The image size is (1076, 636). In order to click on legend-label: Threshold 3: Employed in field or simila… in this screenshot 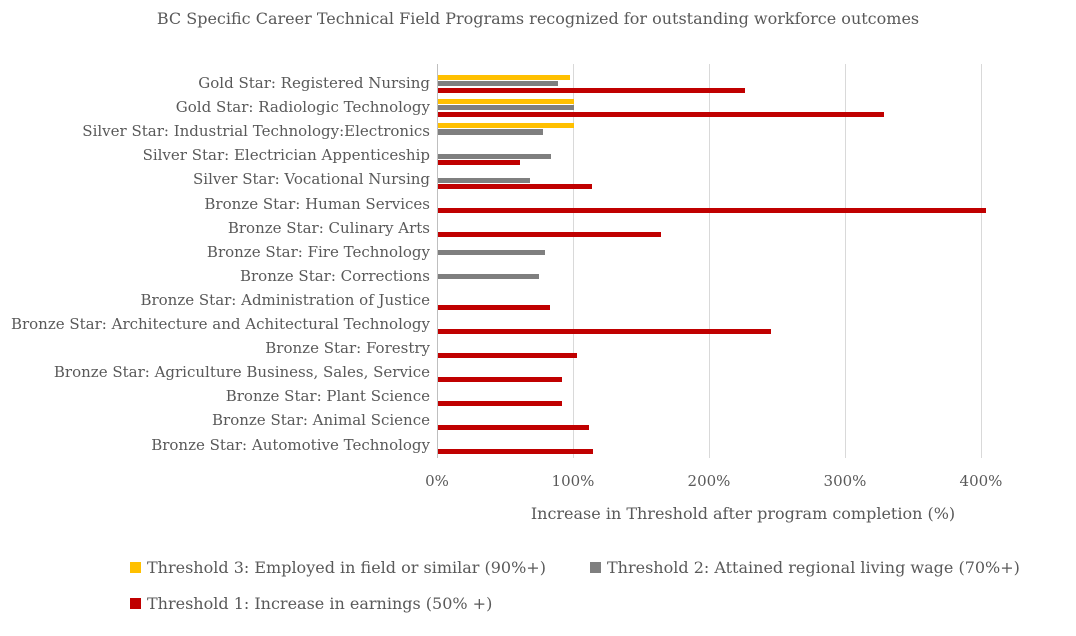, I will do `click(346, 567)`.